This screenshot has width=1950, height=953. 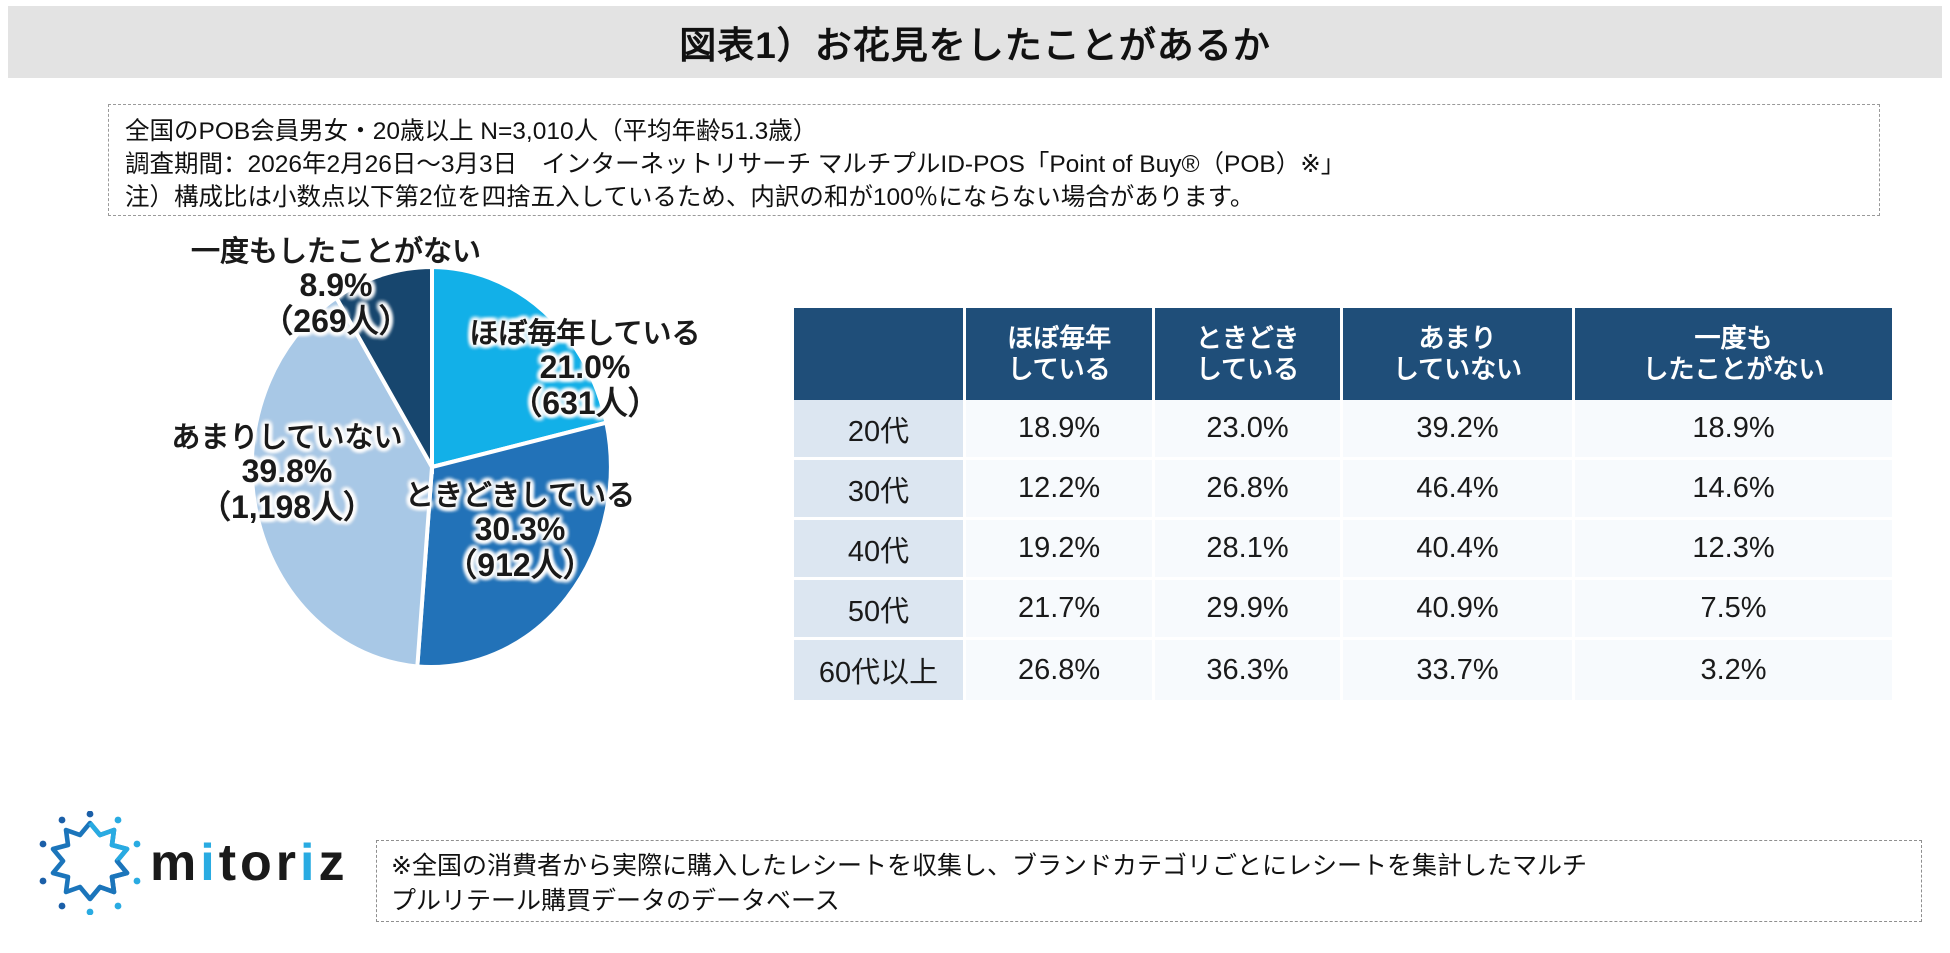 I want to click on table-cell: 12.3%, so click(x=1733, y=550).